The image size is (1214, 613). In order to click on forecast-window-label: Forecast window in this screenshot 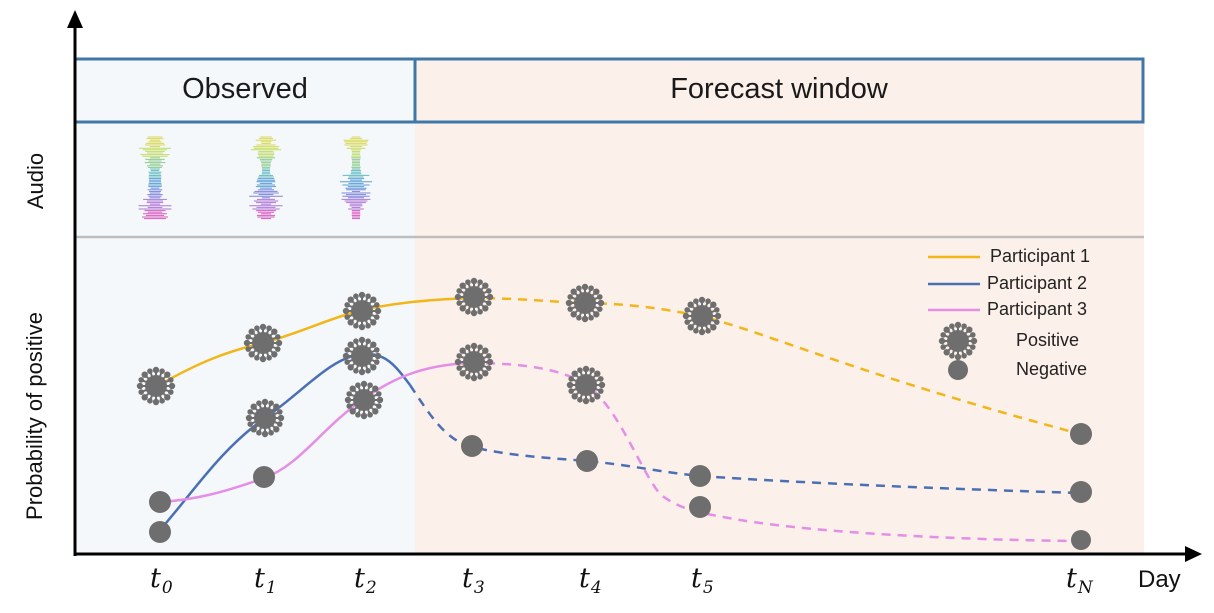, I will do `click(779, 89)`.